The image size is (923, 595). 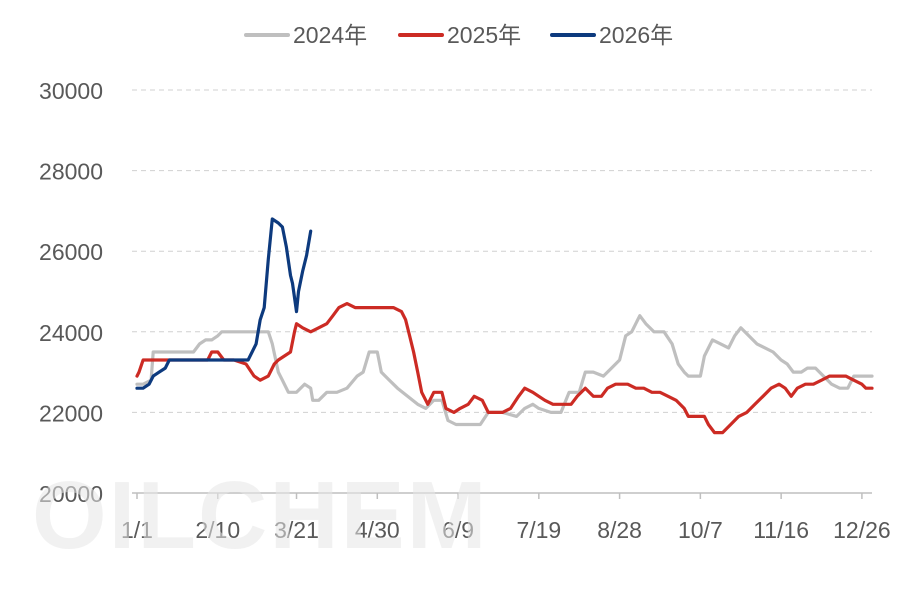 I want to click on x-tick-label: 4/30, so click(x=377, y=530).